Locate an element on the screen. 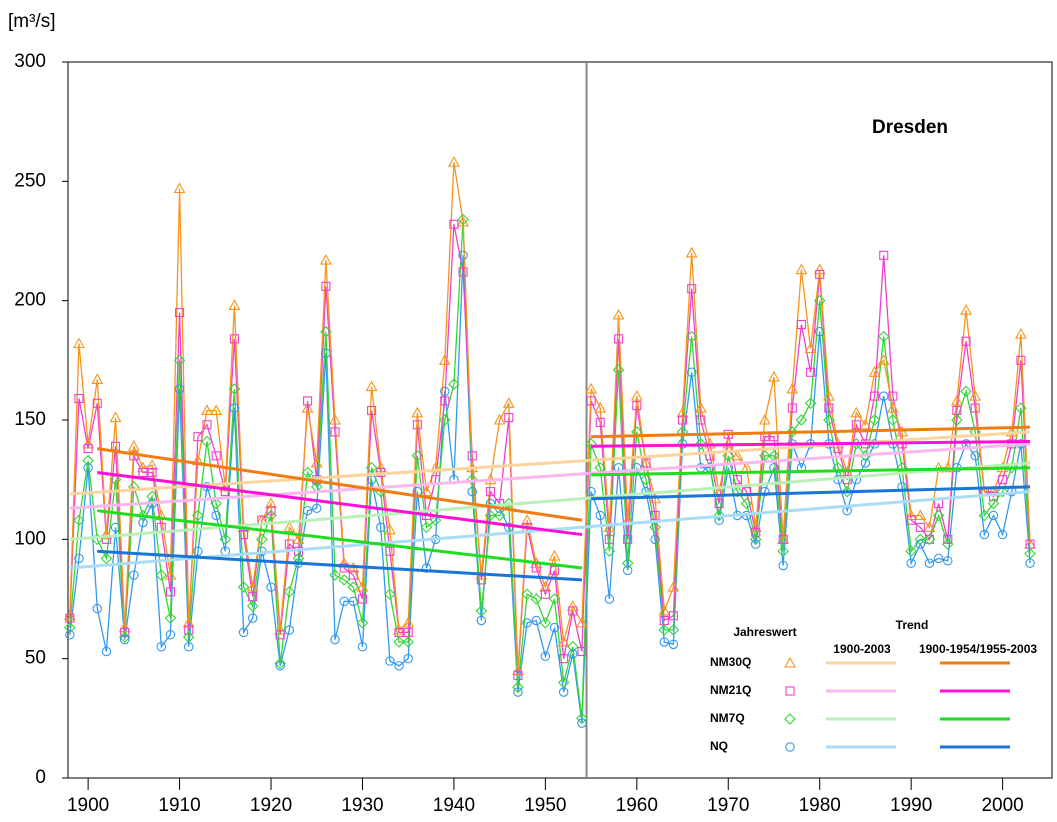 Image resolution: width=1057 pixels, height=822 pixels. x-tick-label: 2000 is located at coordinates (1002, 805).